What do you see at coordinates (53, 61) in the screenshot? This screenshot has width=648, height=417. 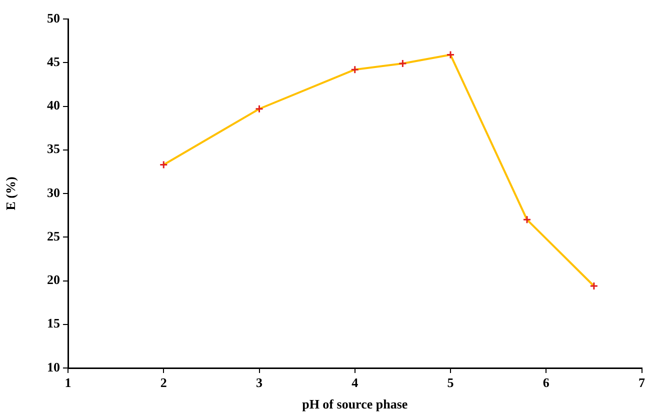 I see `y-tick-label: 45` at bounding box center [53, 61].